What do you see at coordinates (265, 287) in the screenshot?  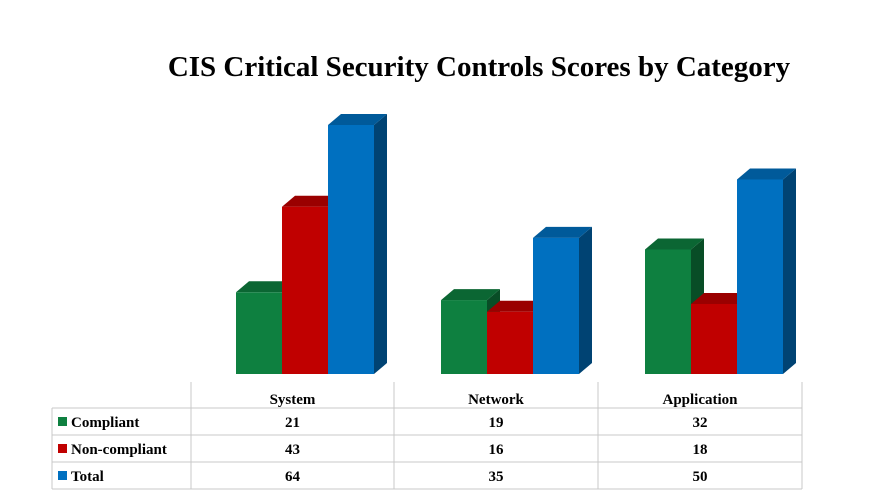 I see `bar-top-compliant-system` at bounding box center [265, 287].